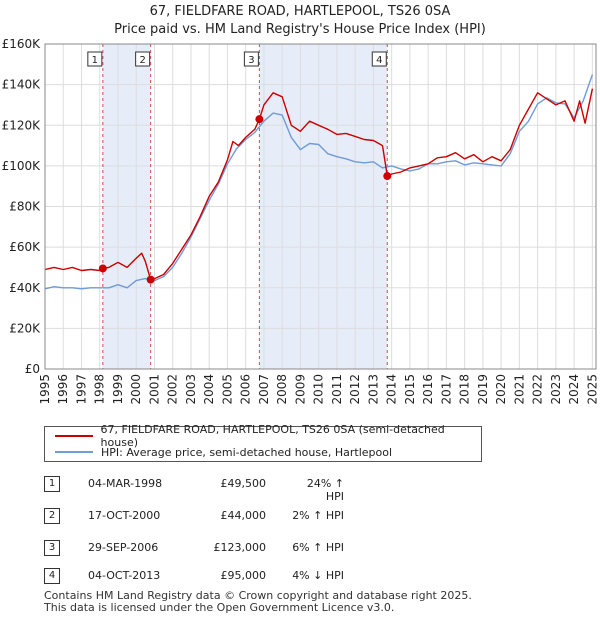 The width and height of the screenshot is (600, 620). What do you see at coordinates (318, 547) in the screenshot?
I see `transaction-hpi-diff: 6% ↑ HPI` at bounding box center [318, 547].